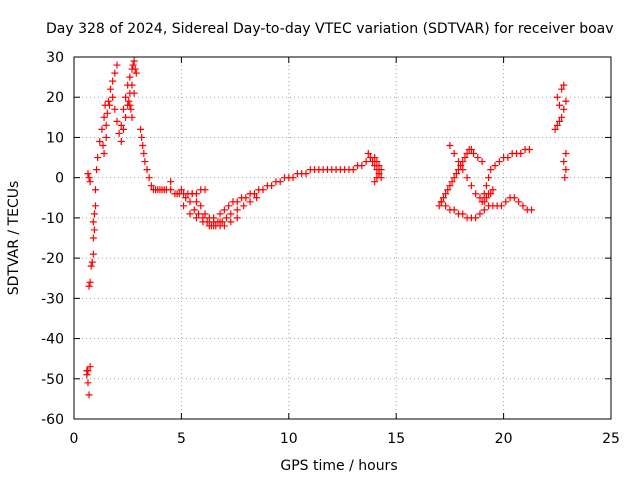  Describe the element at coordinates (52, 420) in the screenshot. I see `y-tick-label: -60` at that location.